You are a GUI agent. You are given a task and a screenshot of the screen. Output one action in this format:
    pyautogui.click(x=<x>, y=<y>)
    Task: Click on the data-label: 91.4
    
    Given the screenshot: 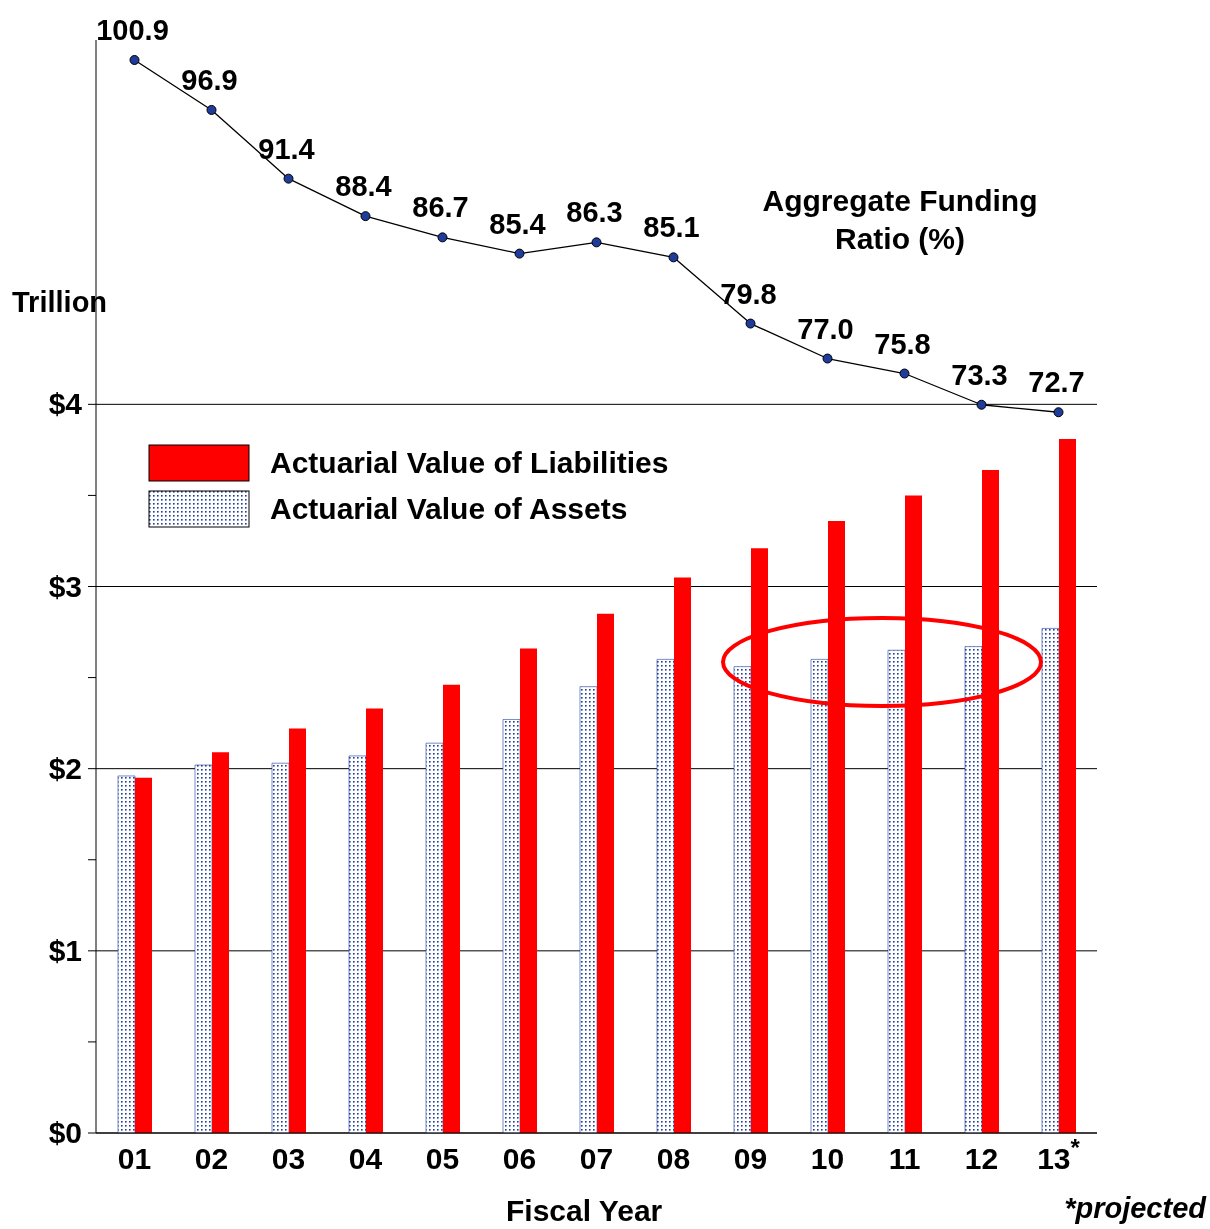 What is the action you would take?
    pyautogui.click(x=286, y=148)
    